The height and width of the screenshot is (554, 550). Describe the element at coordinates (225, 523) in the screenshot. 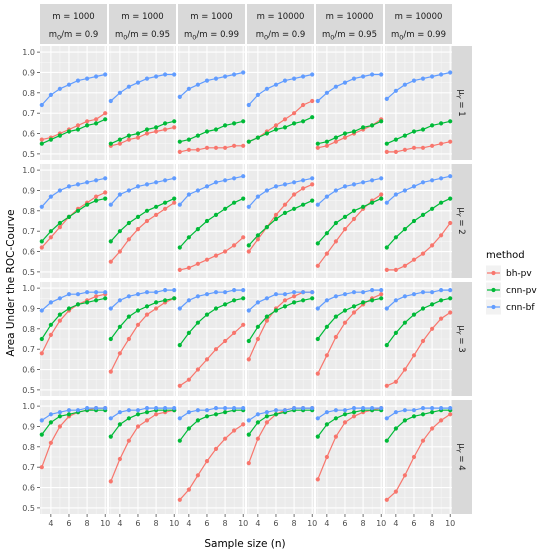

I see `x-tick-label: 8` at that location.